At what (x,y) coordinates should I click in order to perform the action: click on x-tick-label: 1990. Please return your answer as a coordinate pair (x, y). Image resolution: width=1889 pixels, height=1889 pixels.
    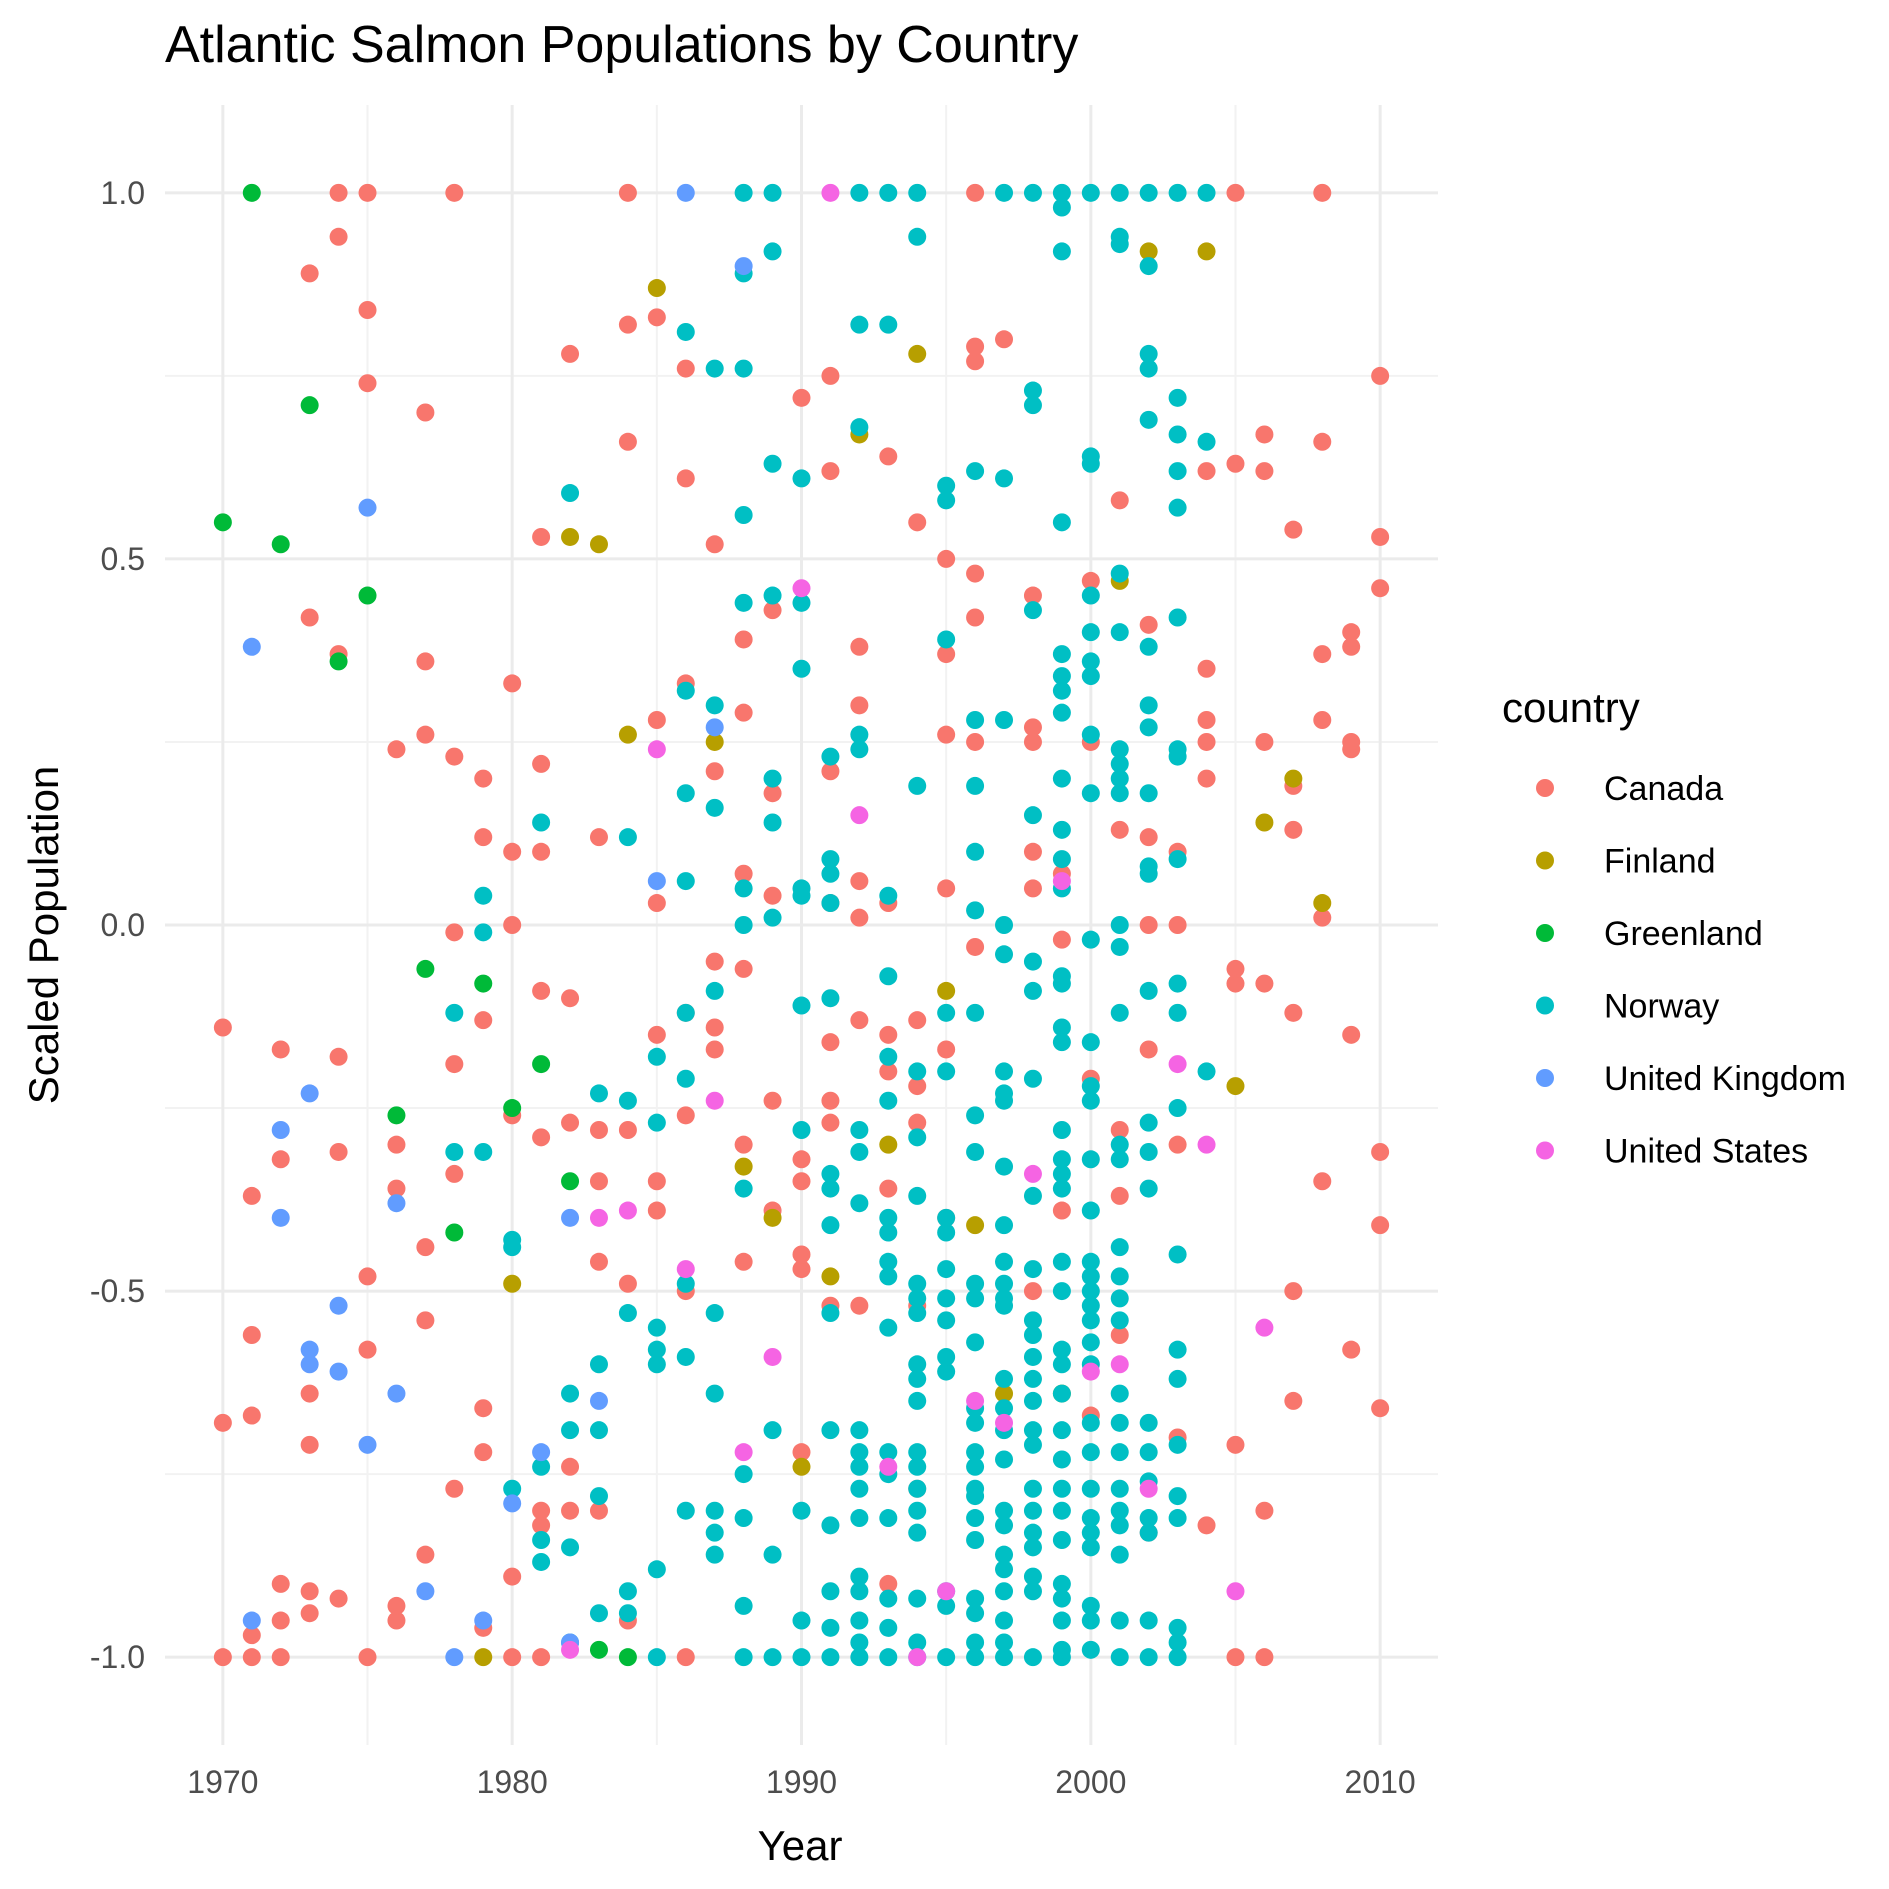
    Looking at the image, I should click on (801, 1782).